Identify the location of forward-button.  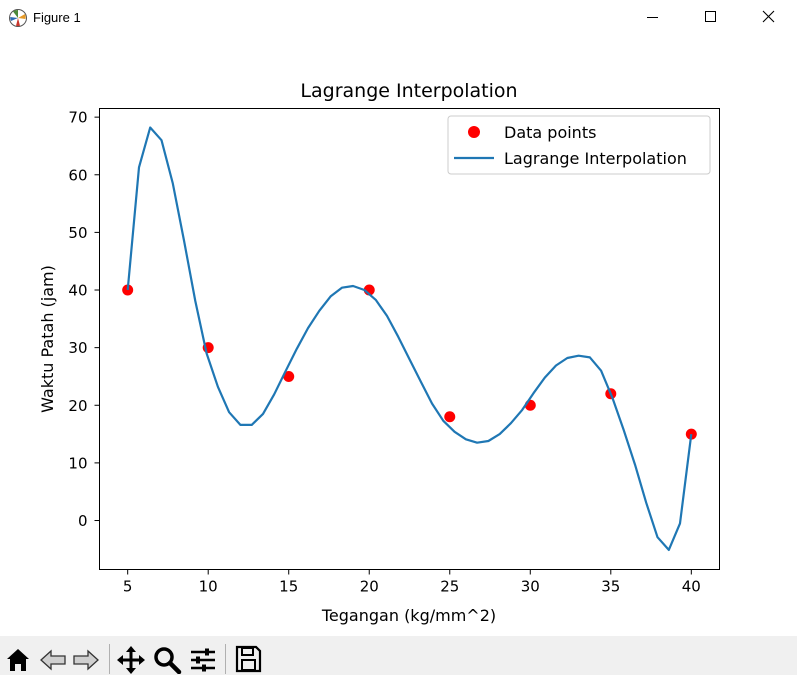
(86, 659).